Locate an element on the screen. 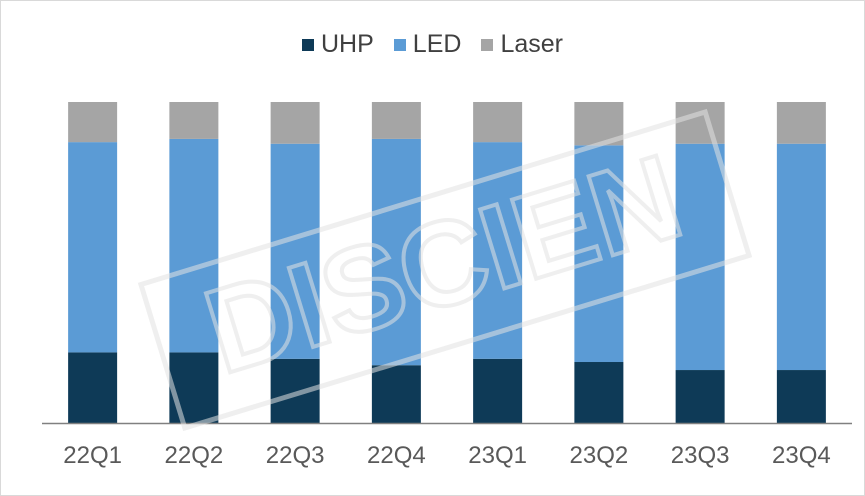  bar-laser-23q2 is located at coordinates (599, 124).